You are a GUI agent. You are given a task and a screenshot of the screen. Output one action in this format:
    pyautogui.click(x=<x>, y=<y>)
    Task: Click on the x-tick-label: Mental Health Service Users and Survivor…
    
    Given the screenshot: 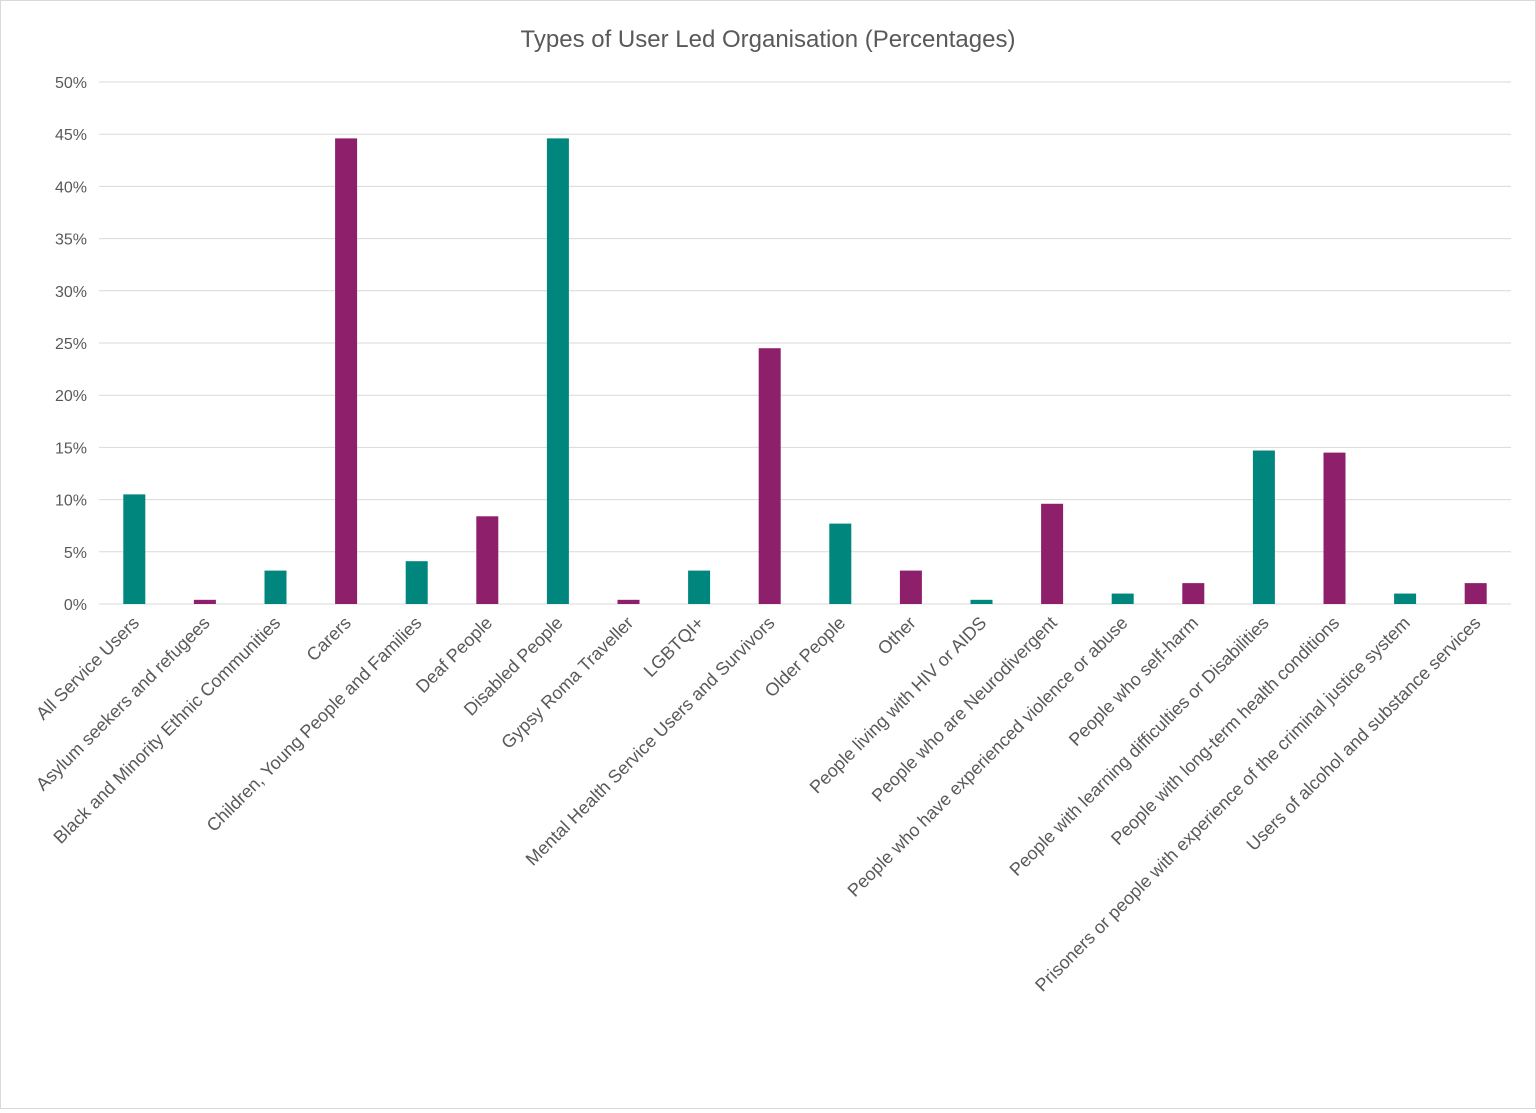 What is the action you would take?
    pyautogui.click(x=650, y=741)
    